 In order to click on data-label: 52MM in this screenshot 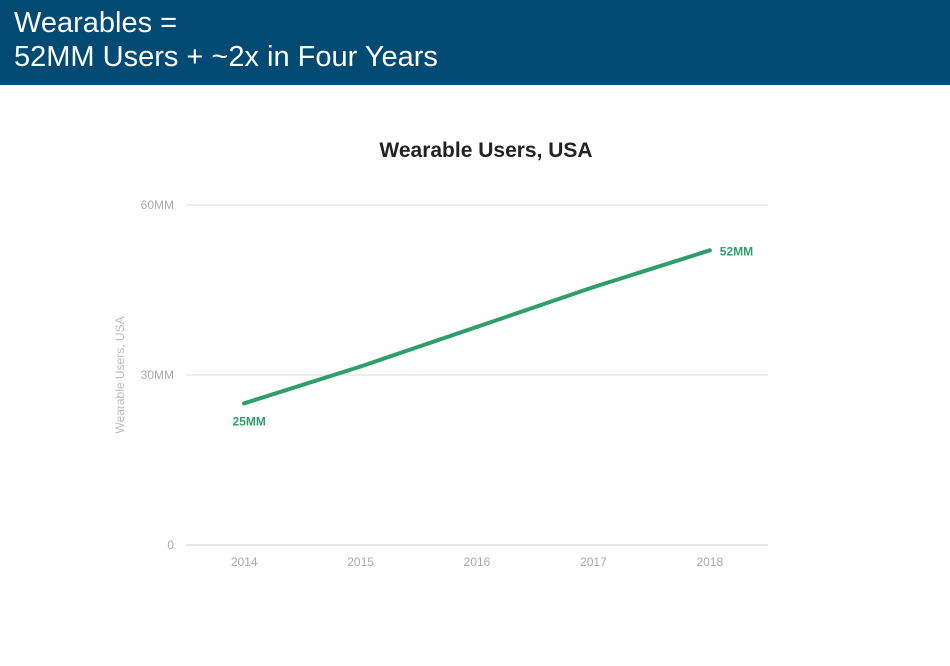, I will do `click(736, 251)`.